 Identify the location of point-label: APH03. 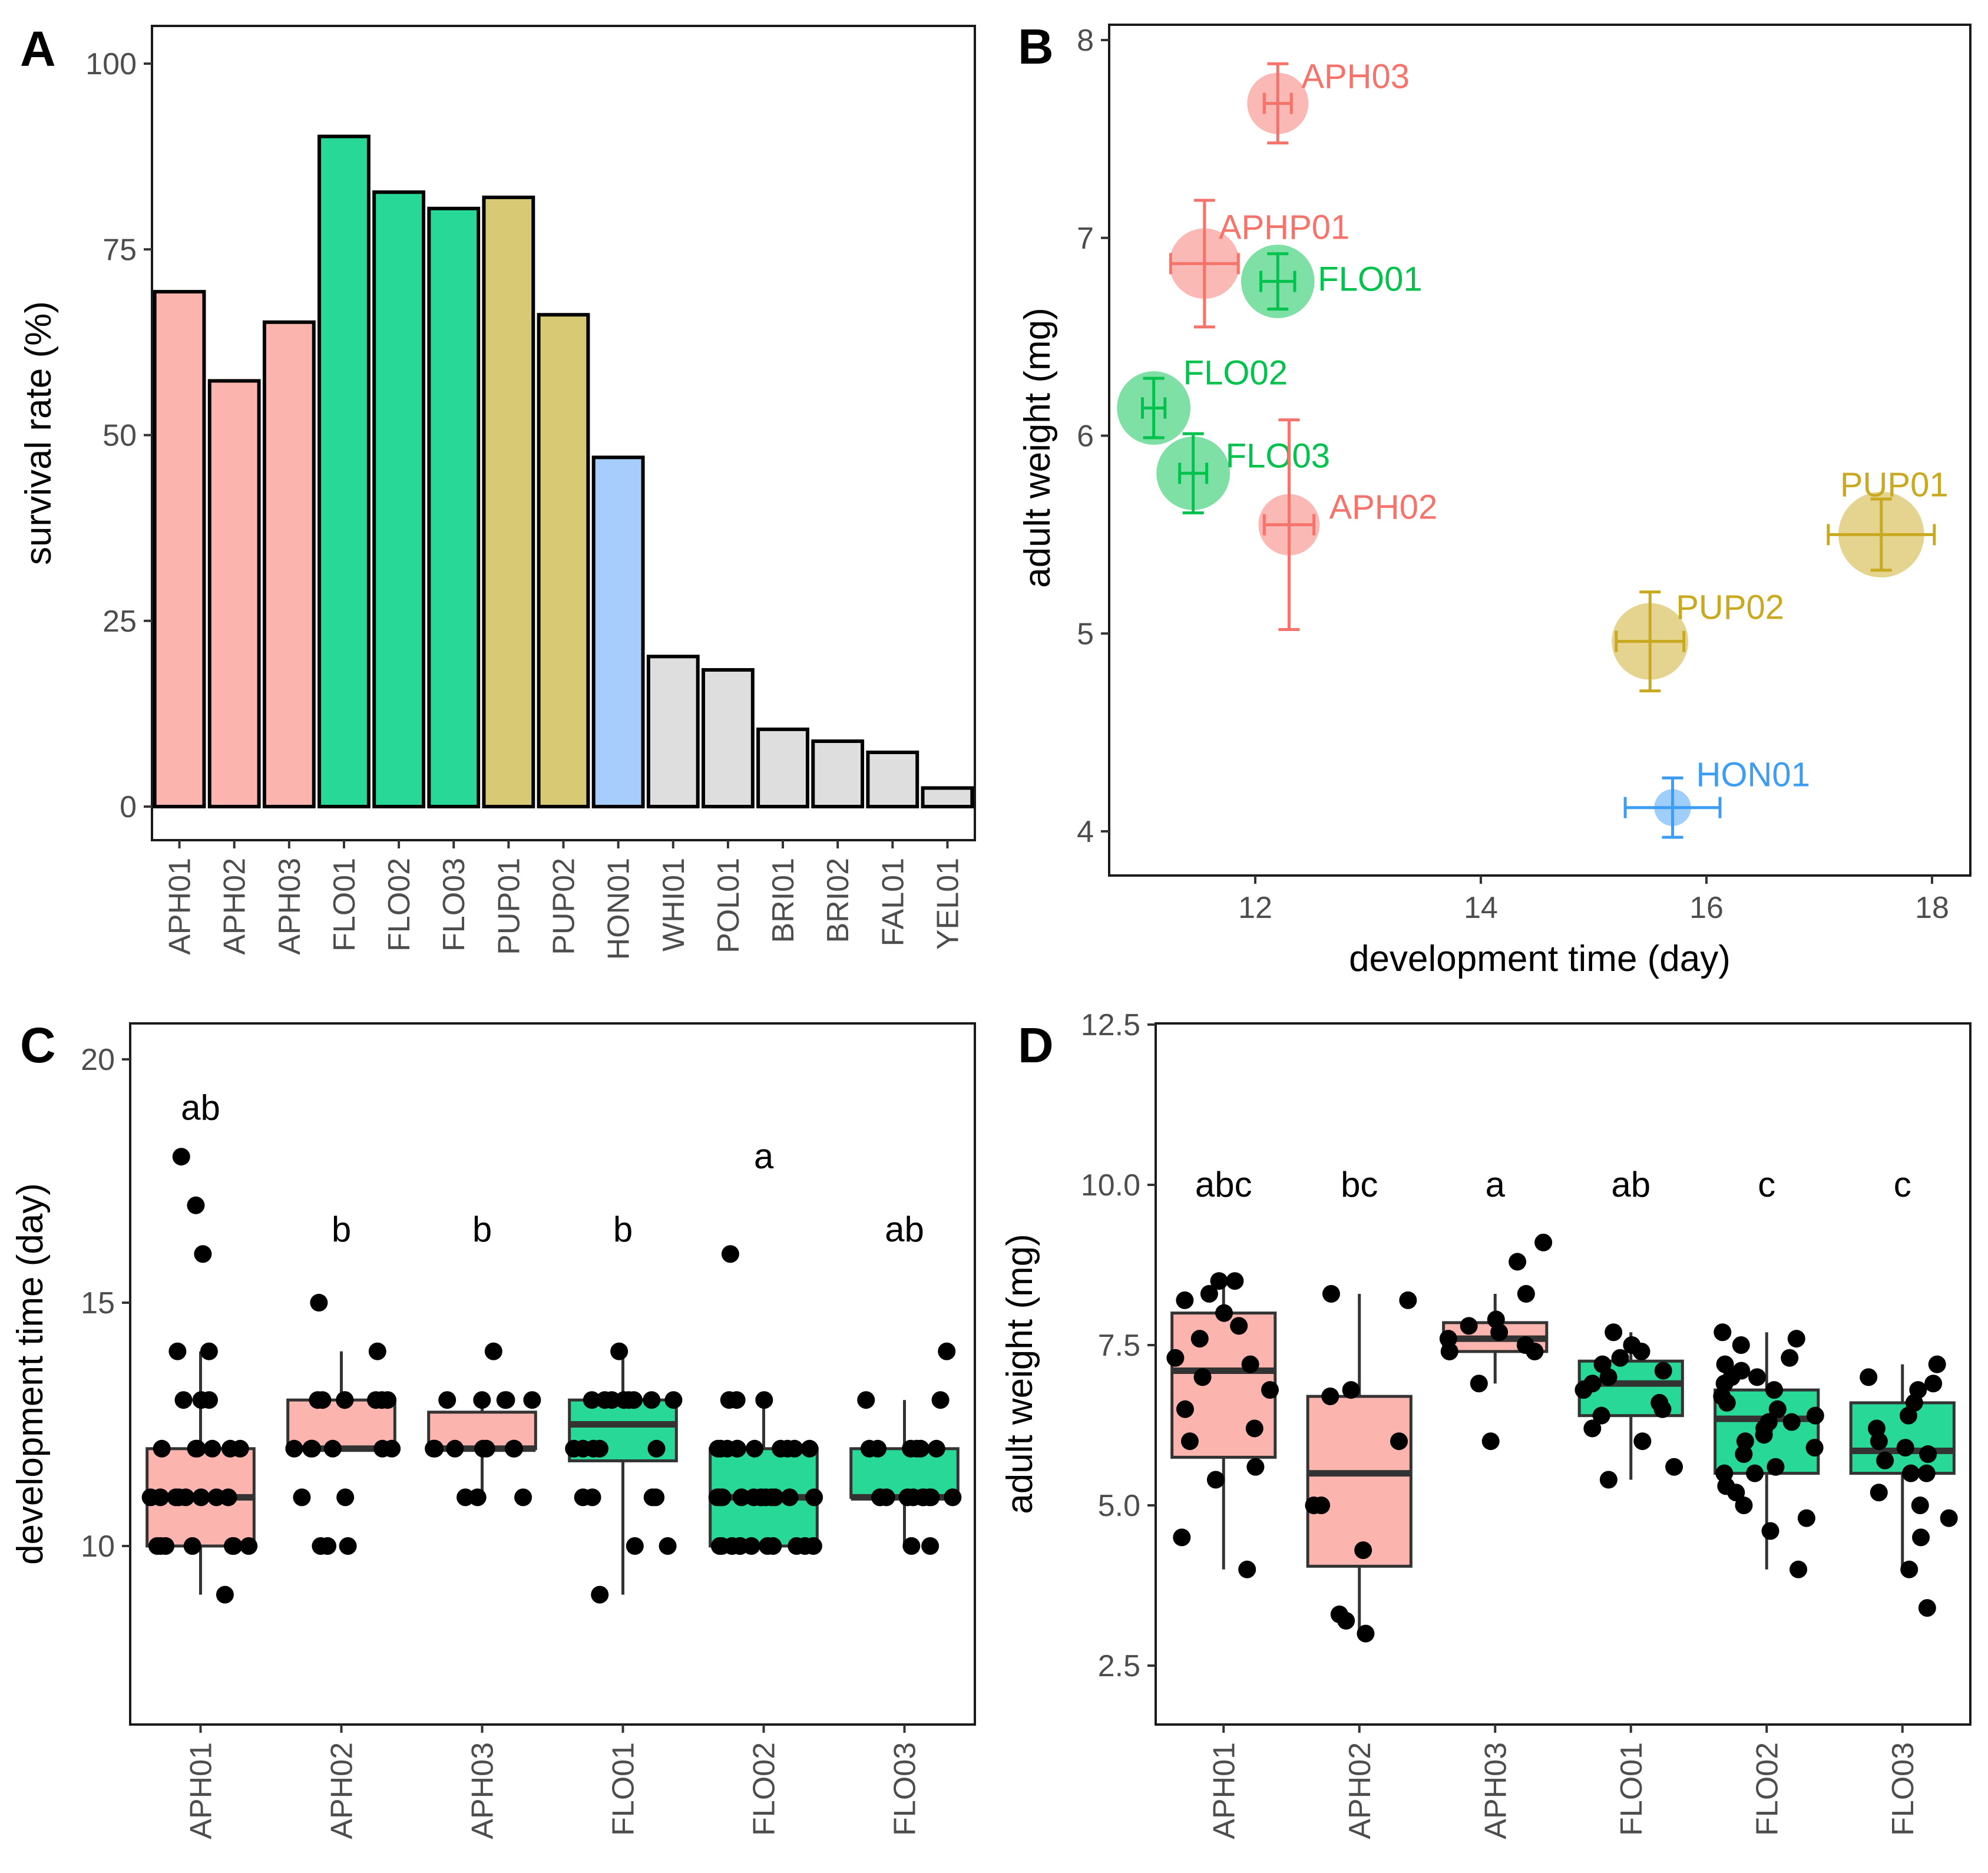
(1355, 76).